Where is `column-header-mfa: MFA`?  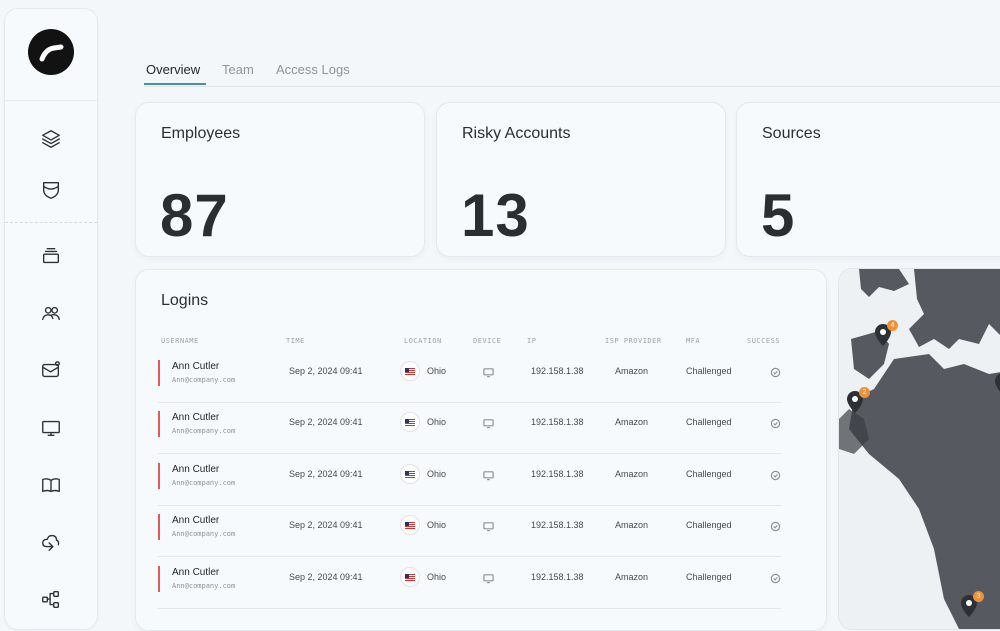 column-header-mfa: MFA is located at coordinates (693, 341).